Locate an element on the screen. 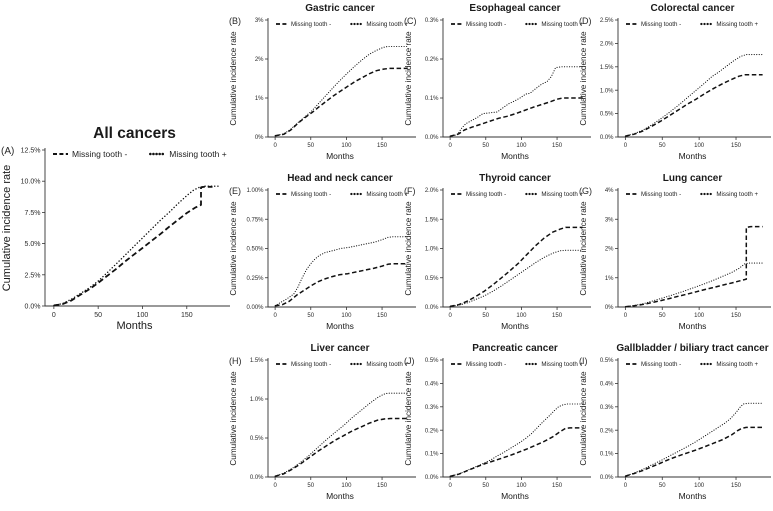 The height and width of the screenshot is (511, 773). y-tick-label: 10.0% is located at coordinates (31, 182).